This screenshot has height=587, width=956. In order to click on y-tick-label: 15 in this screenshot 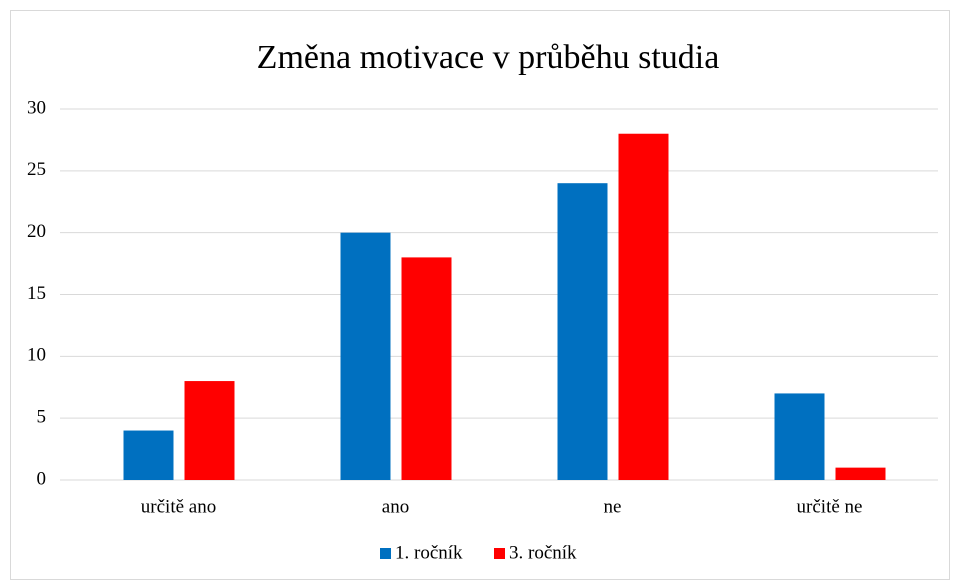, I will do `click(36, 293)`.